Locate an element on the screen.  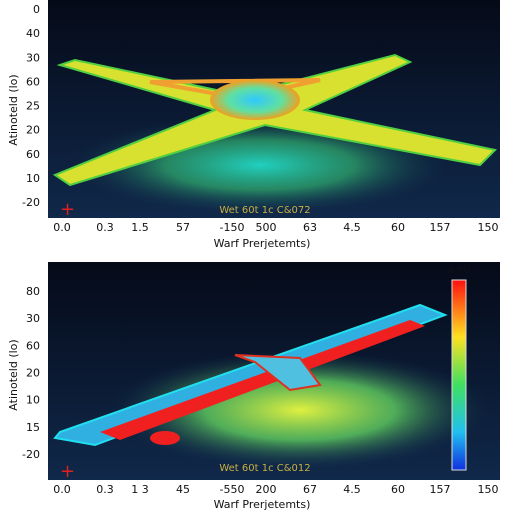
spot is located at coordinates (165, 438).